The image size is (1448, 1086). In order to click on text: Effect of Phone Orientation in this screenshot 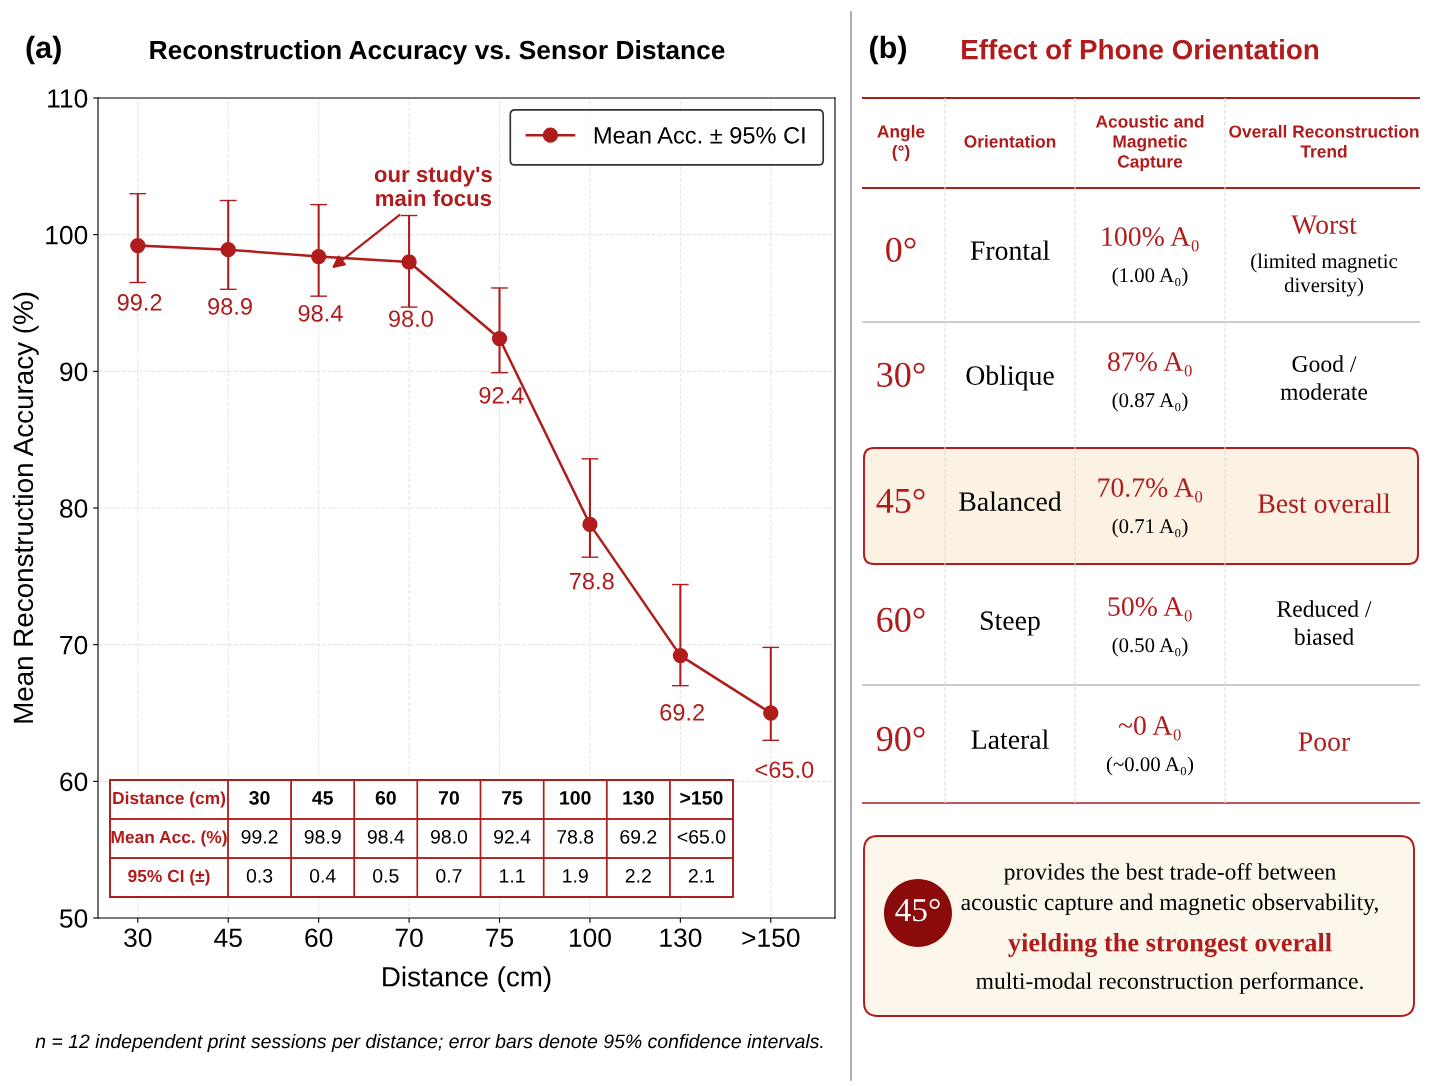, I will do `click(1140, 49)`.